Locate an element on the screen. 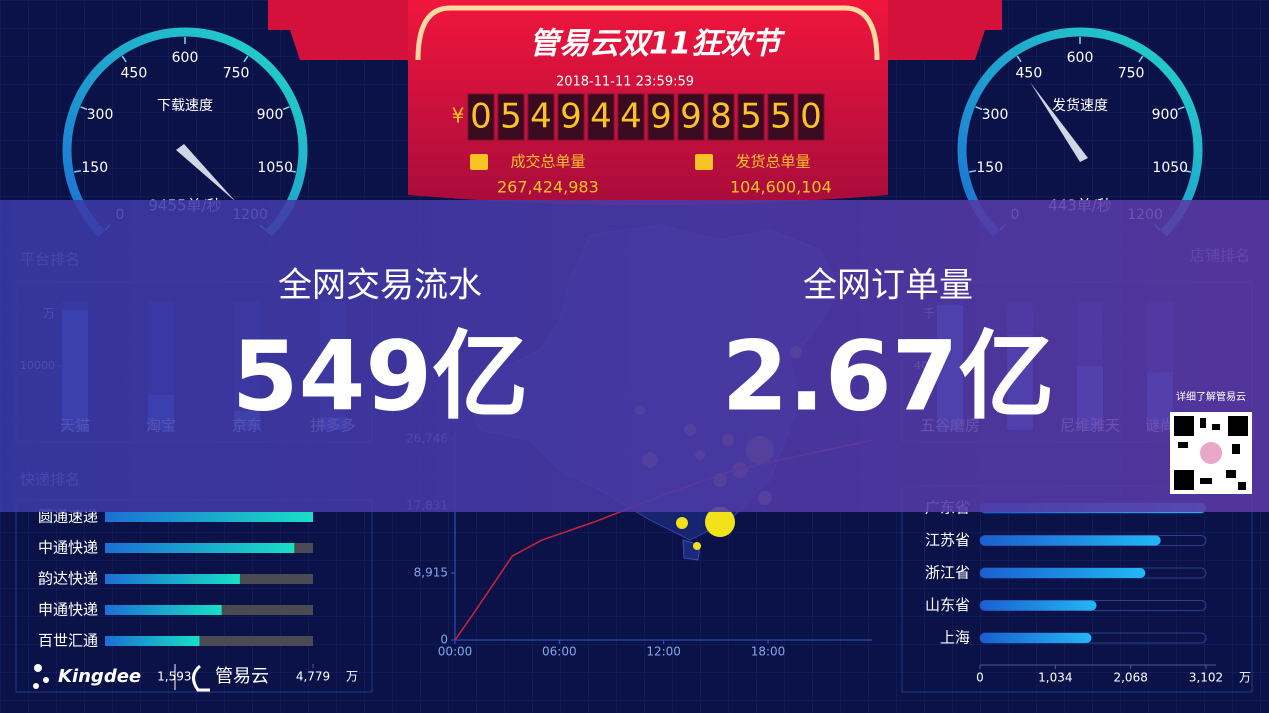 The width and height of the screenshot is (1269, 713). stat-value: 104,600,104 is located at coordinates (781, 187).